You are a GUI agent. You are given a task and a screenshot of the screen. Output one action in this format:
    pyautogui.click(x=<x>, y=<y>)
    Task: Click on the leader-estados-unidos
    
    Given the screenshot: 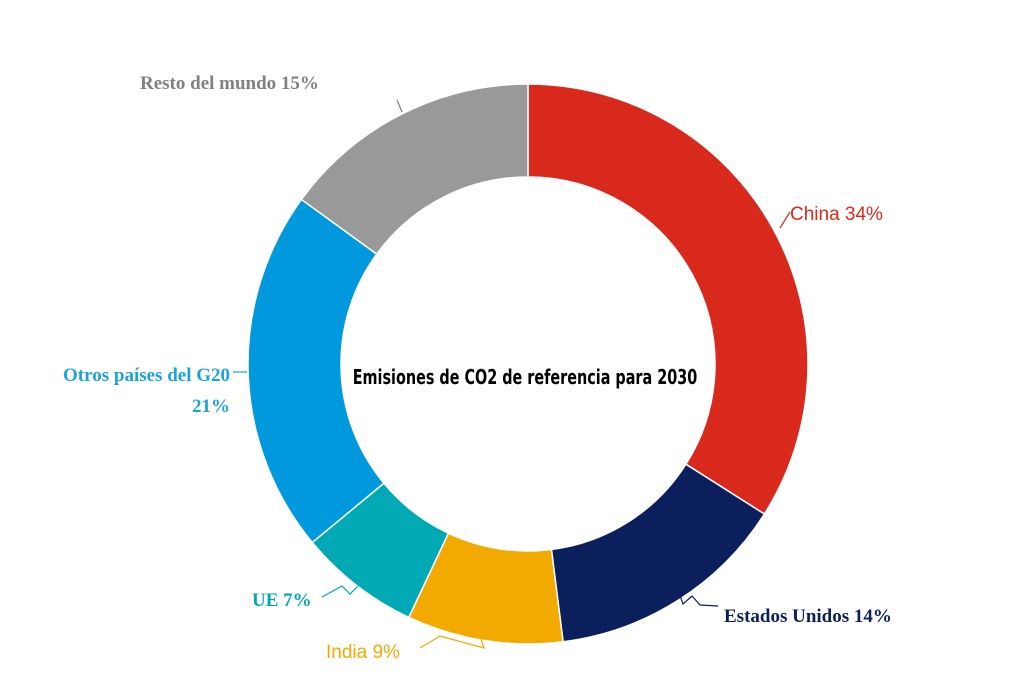 What is the action you would take?
    pyautogui.click(x=698, y=598)
    